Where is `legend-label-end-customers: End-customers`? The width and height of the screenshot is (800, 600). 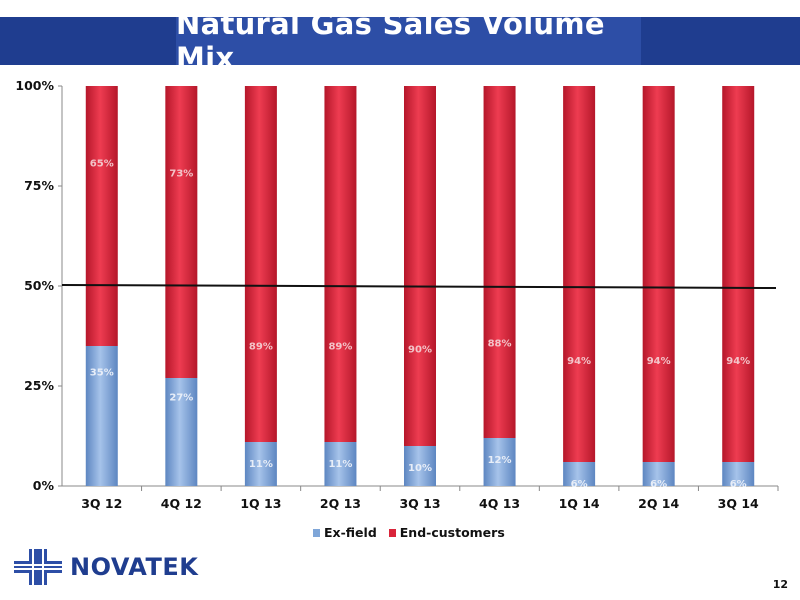
legend-label-end-customers: End-customers is located at coordinates (452, 532).